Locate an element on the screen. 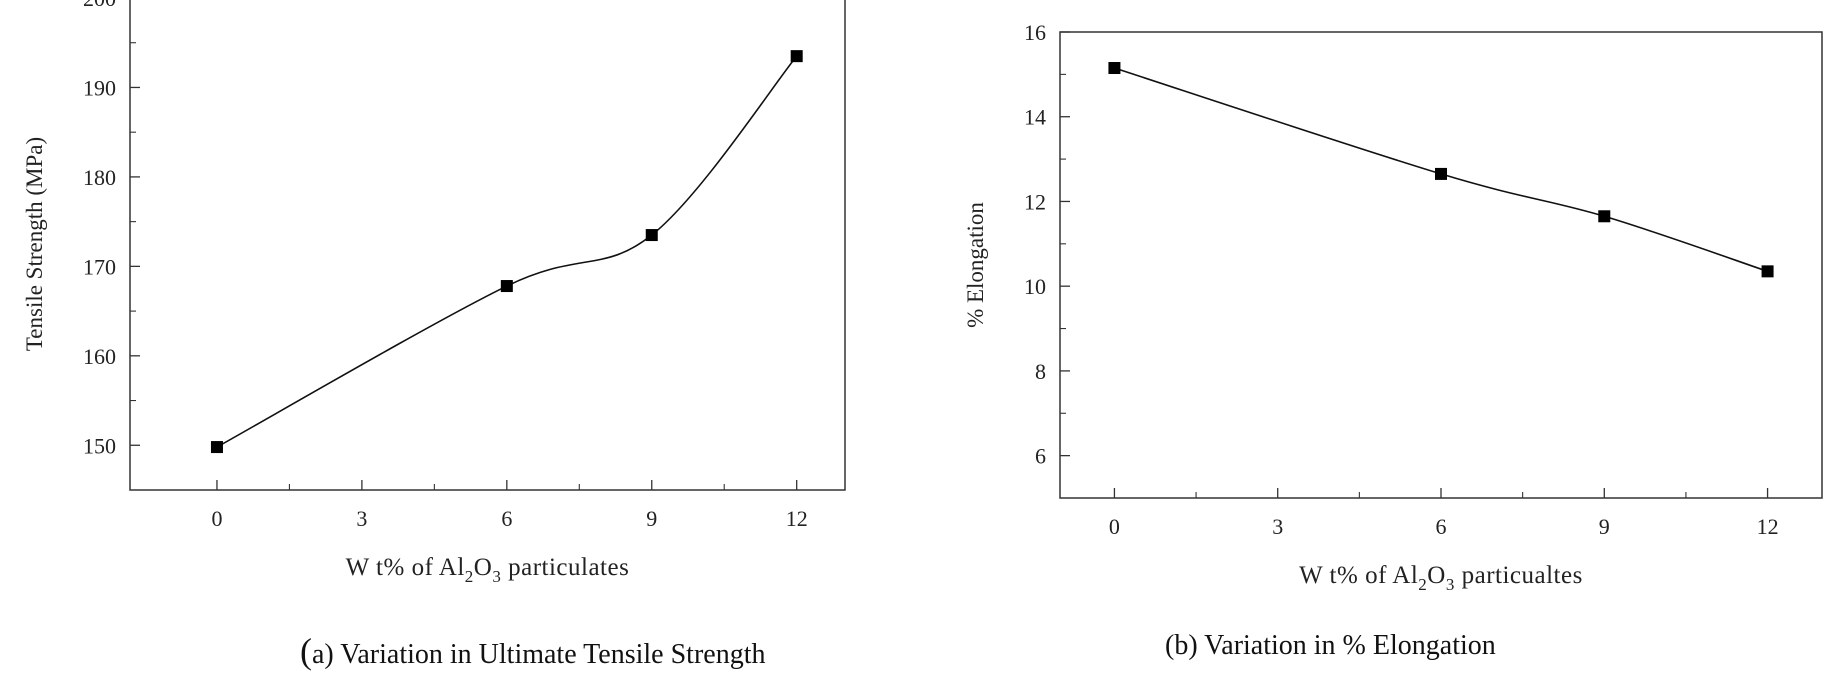 This screenshot has height=687, width=1830. y-tick-label: 200 is located at coordinates (99, 5).